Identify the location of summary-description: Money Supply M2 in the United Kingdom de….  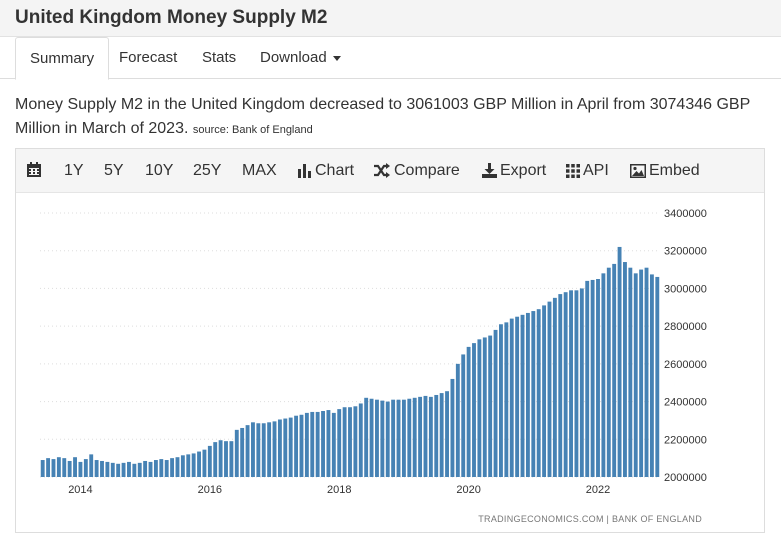
(392, 117).